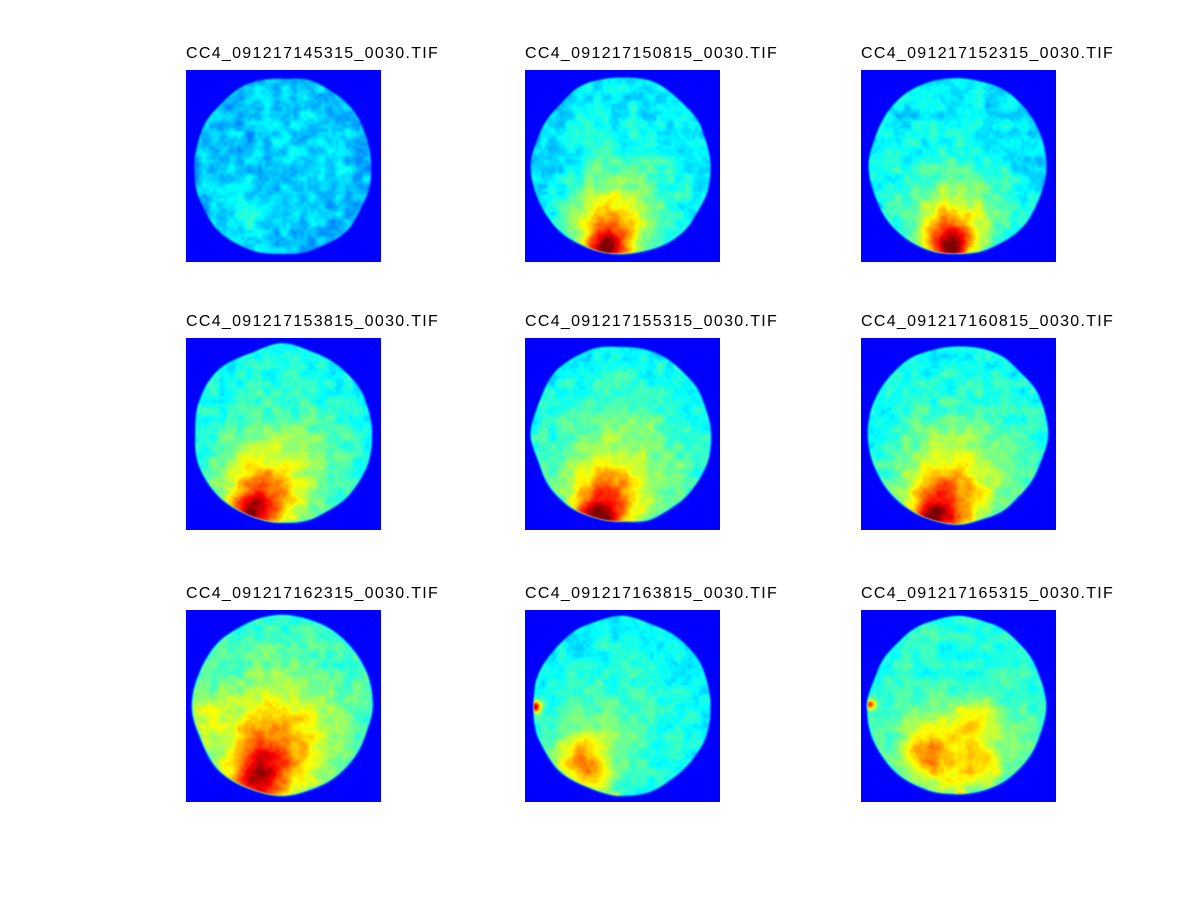  Describe the element at coordinates (652, 53) in the screenshot. I see `panel-title: CC4_091217150815_0030.TIF` at that location.